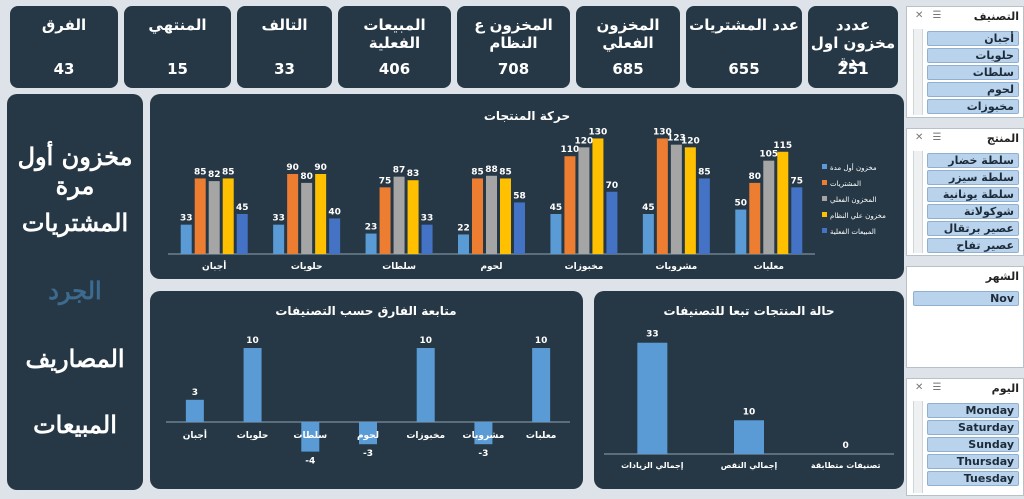  I want to click on slicer-item: عصير تفاح, so click(973, 245).